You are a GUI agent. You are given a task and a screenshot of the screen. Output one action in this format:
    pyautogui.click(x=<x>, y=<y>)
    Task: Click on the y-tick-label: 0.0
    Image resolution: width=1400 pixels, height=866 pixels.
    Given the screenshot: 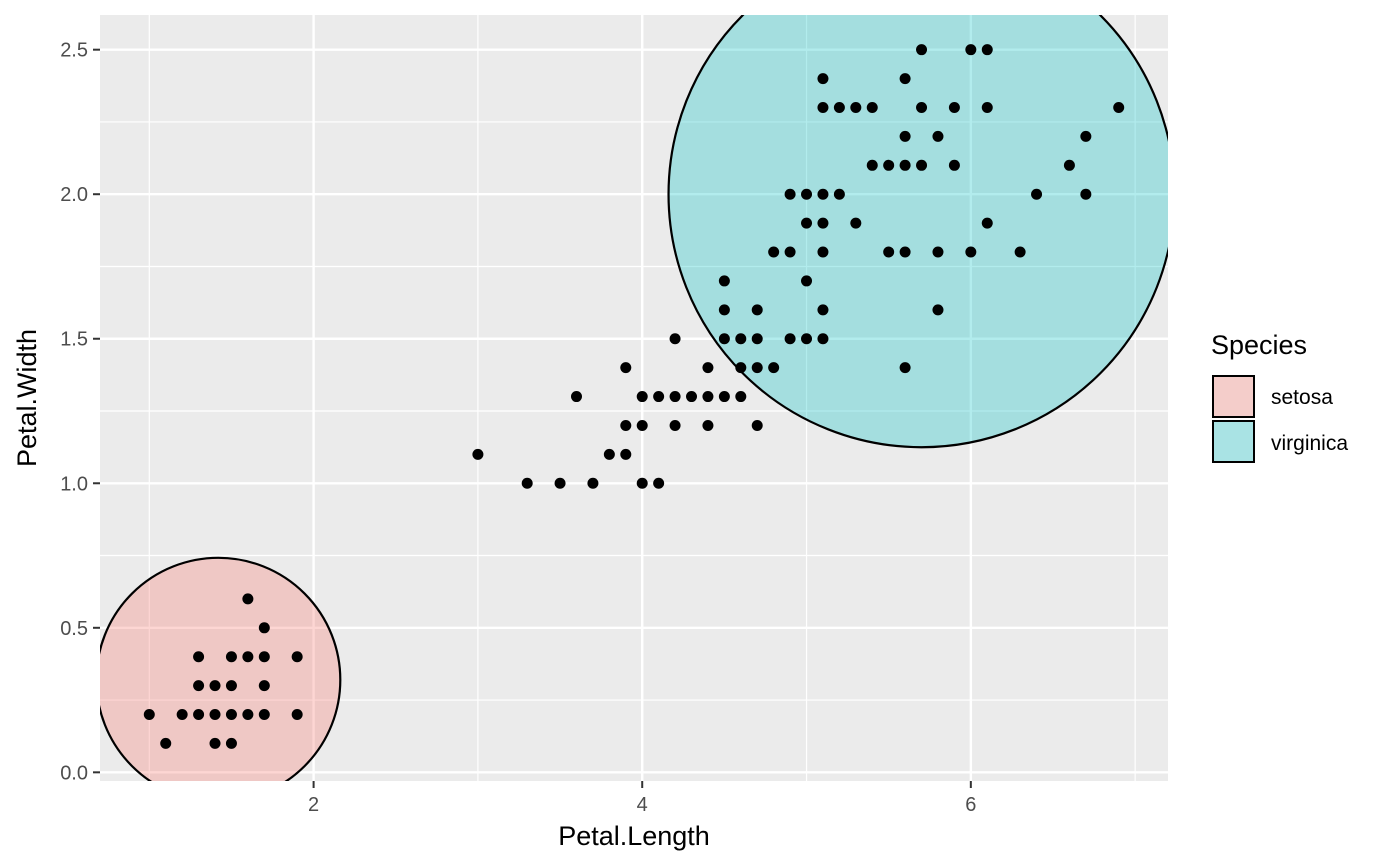 What is the action you would take?
    pyautogui.click(x=74, y=773)
    